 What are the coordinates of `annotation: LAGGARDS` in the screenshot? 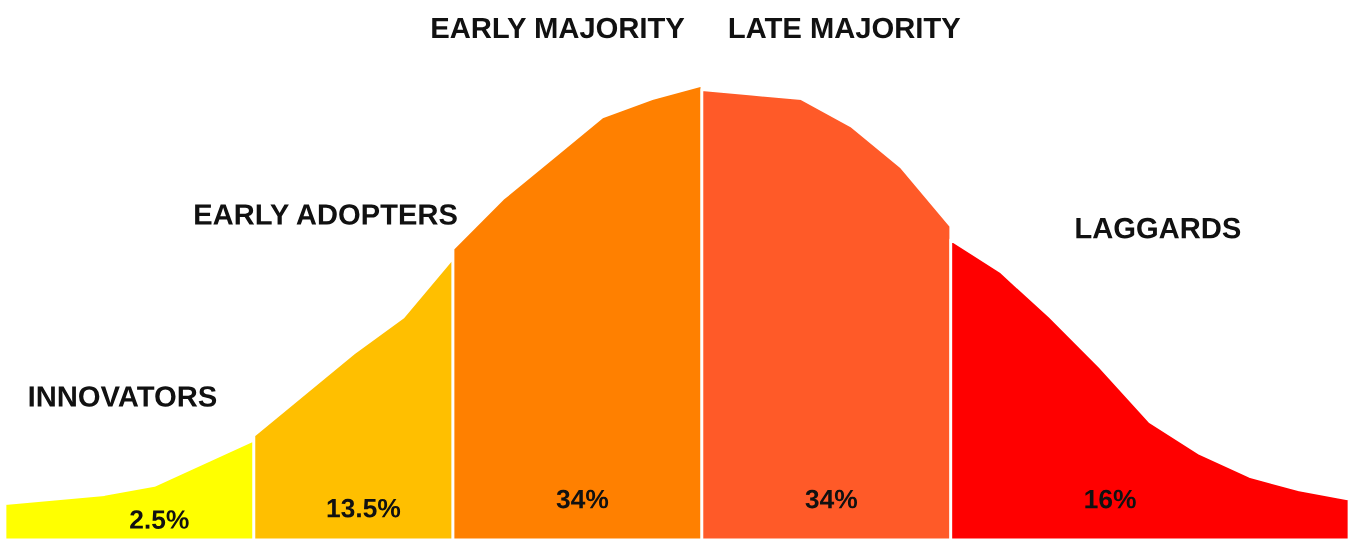 It's located at (1158, 228).